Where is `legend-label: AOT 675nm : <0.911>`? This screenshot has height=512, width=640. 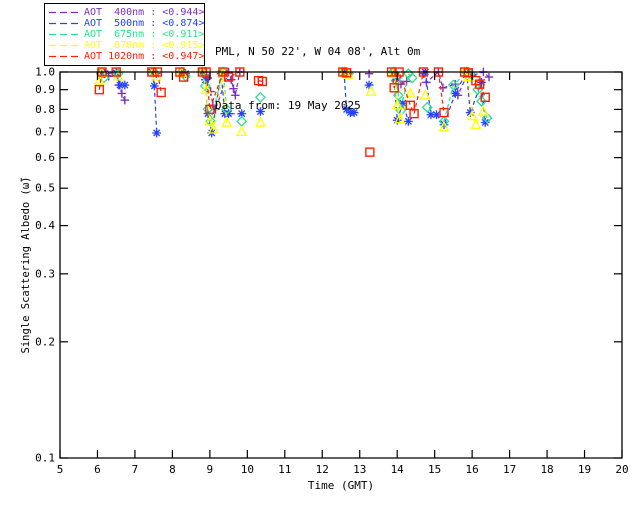
legend-label: AOT 675nm : <0.911> is located at coordinates (144, 34).